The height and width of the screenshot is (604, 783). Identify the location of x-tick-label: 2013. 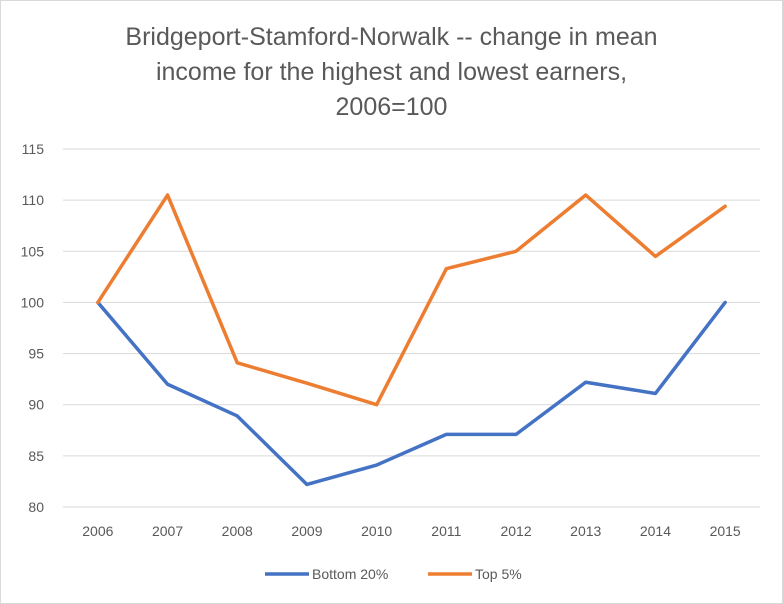
(585, 531).